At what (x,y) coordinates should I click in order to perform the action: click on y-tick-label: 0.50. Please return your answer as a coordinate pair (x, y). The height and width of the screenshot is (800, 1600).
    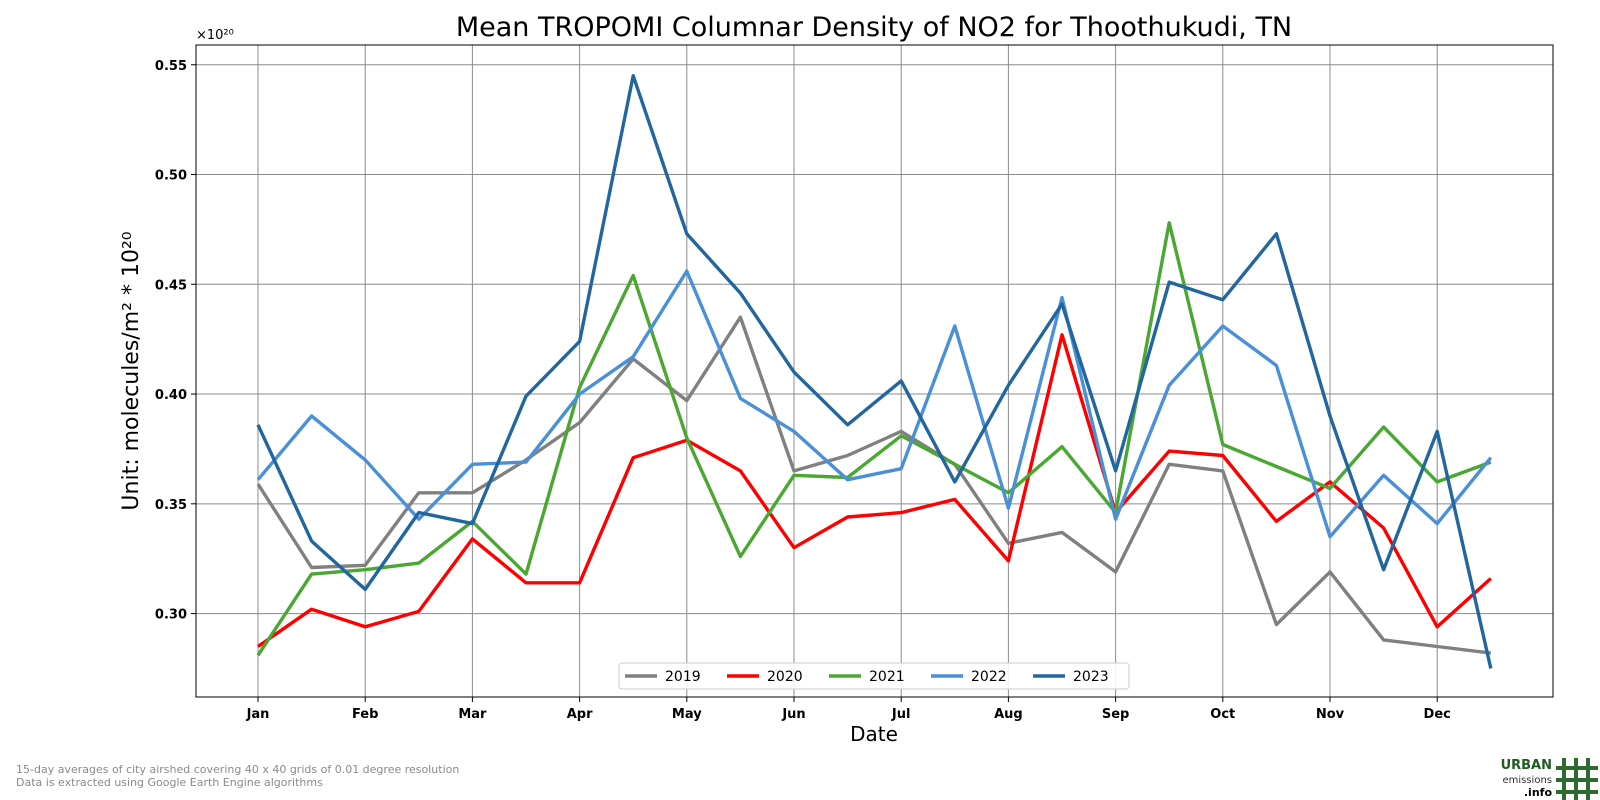
    Looking at the image, I should click on (171, 176).